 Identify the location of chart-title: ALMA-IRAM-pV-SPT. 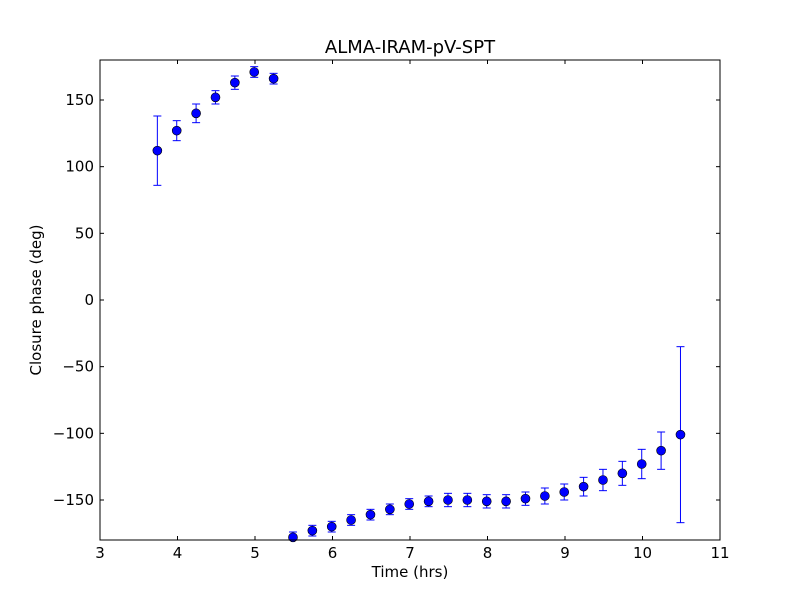
(410, 47).